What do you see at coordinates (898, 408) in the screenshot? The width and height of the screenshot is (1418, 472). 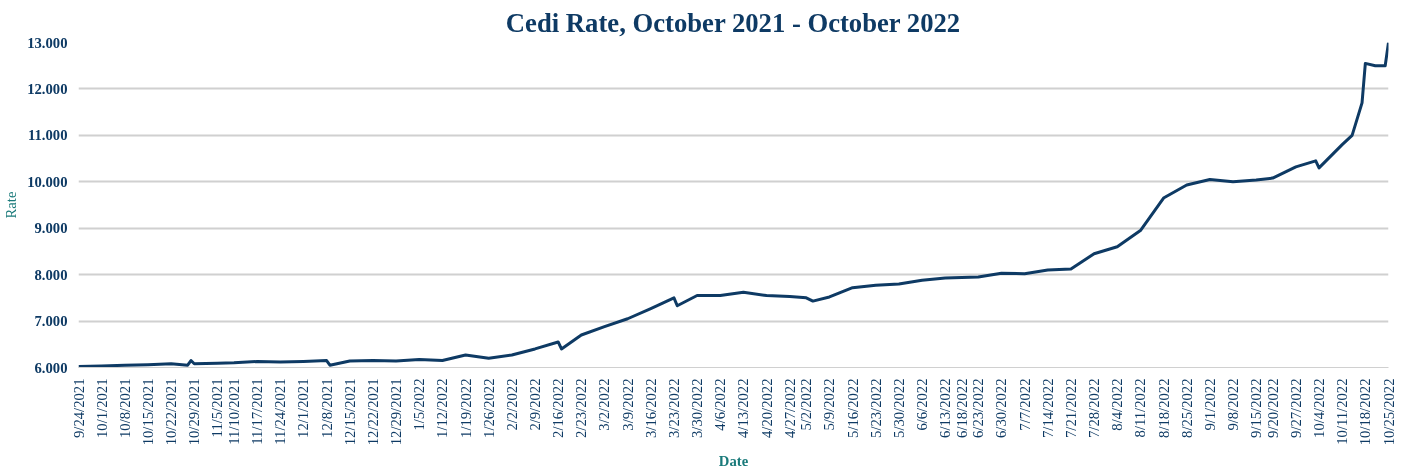 I see `x-tick-label: 5/30/2022` at bounding box center [898, 408].